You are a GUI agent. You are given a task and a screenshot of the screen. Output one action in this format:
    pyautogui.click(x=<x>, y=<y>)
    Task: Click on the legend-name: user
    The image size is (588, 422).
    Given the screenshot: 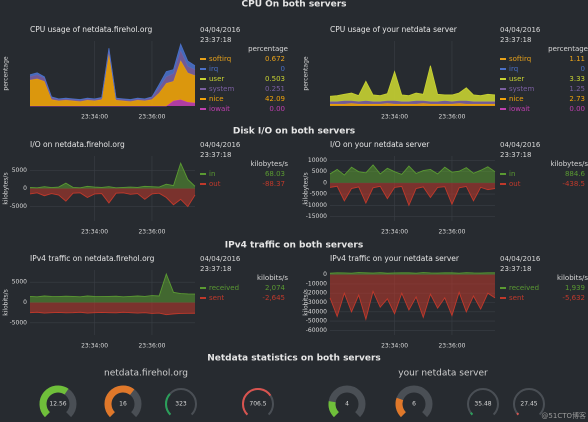 What is the action you would take?
    pyautogui.click(x=216, y=79)
    